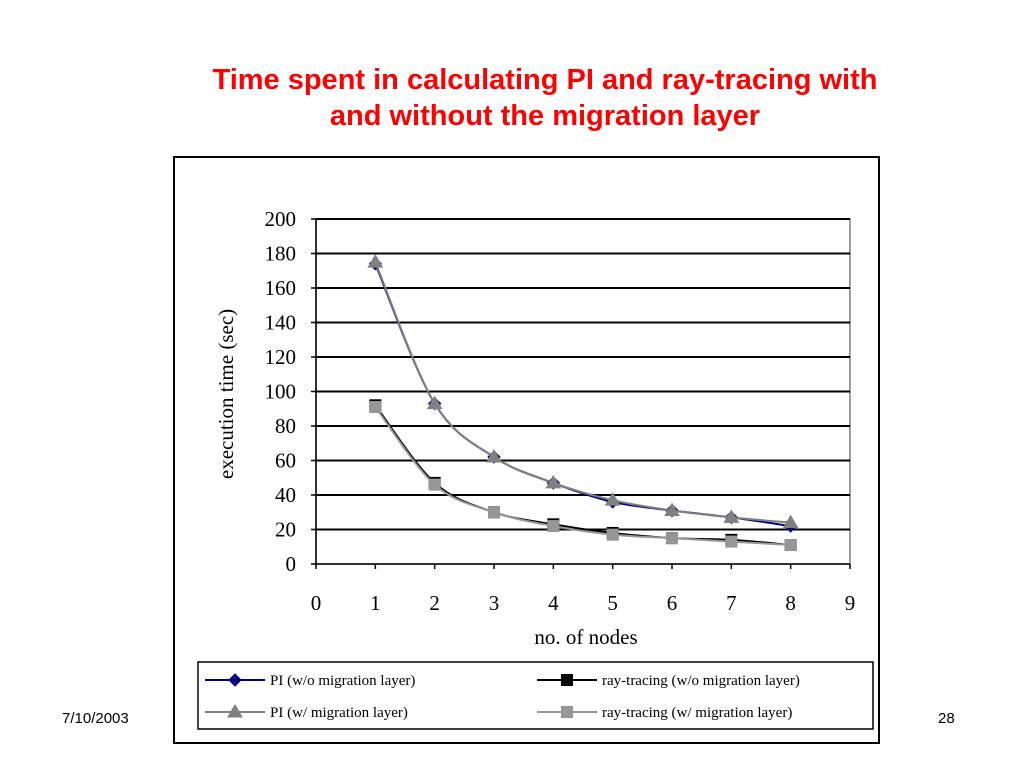 The image size is (1024, 768). Describe the element at coordinates (850, 603) in the screenshot. I see `x-tick-label: 9` at that location.